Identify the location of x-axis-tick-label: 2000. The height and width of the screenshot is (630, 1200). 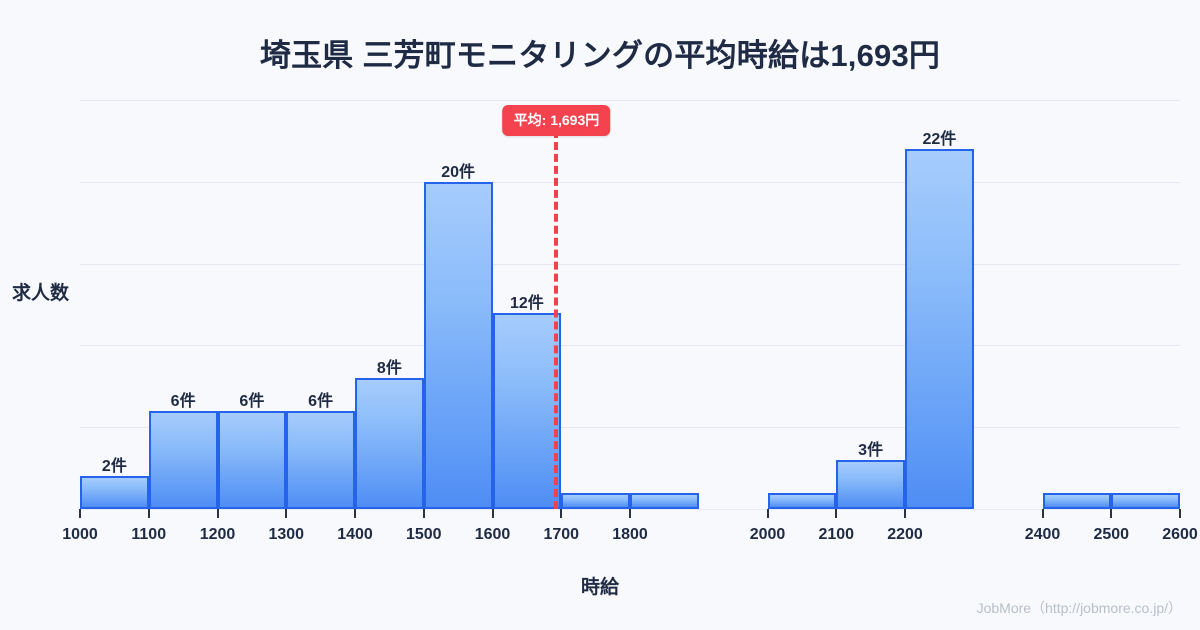
(767, 534).